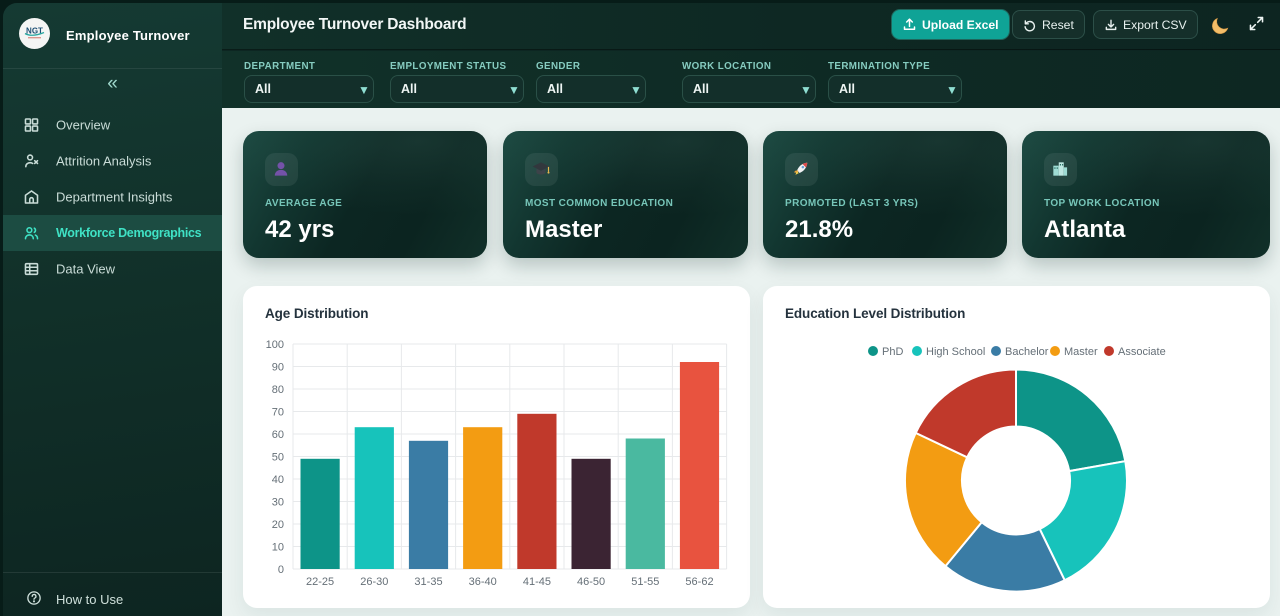 The height and width of the screenshot is (616, 1280). Describe the element at coordinates (428, 582) in the screenshot. I see `svg-text: 31-35` at that location.